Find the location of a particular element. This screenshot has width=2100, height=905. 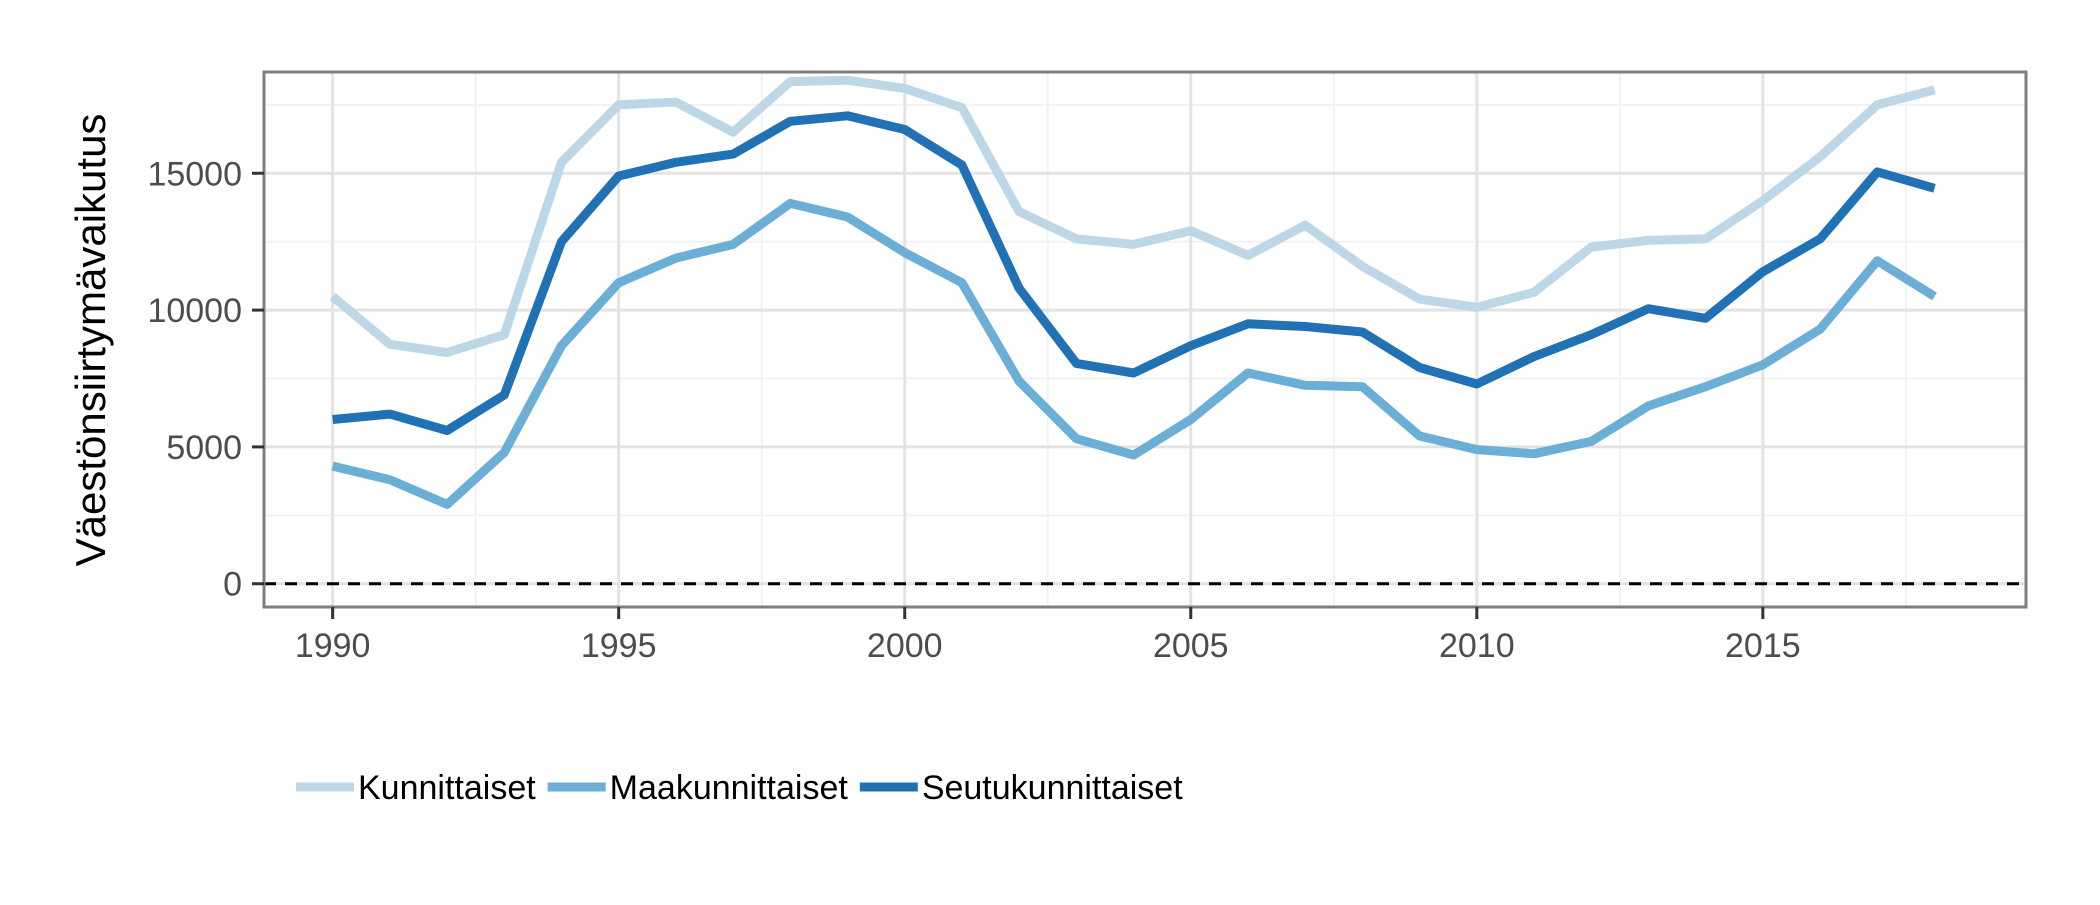

x-tick-label: 2000 is located at coordinates (905, 646).